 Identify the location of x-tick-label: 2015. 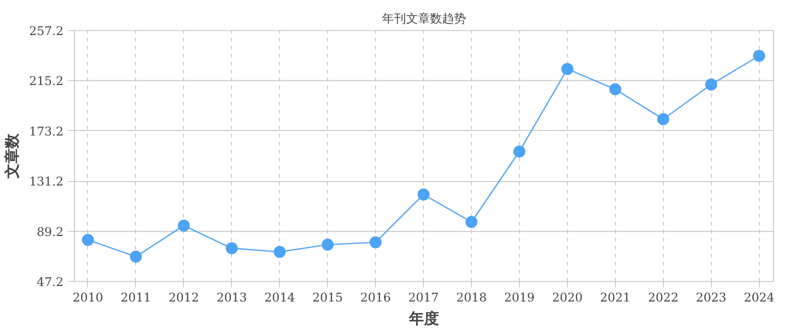
(327, 297).